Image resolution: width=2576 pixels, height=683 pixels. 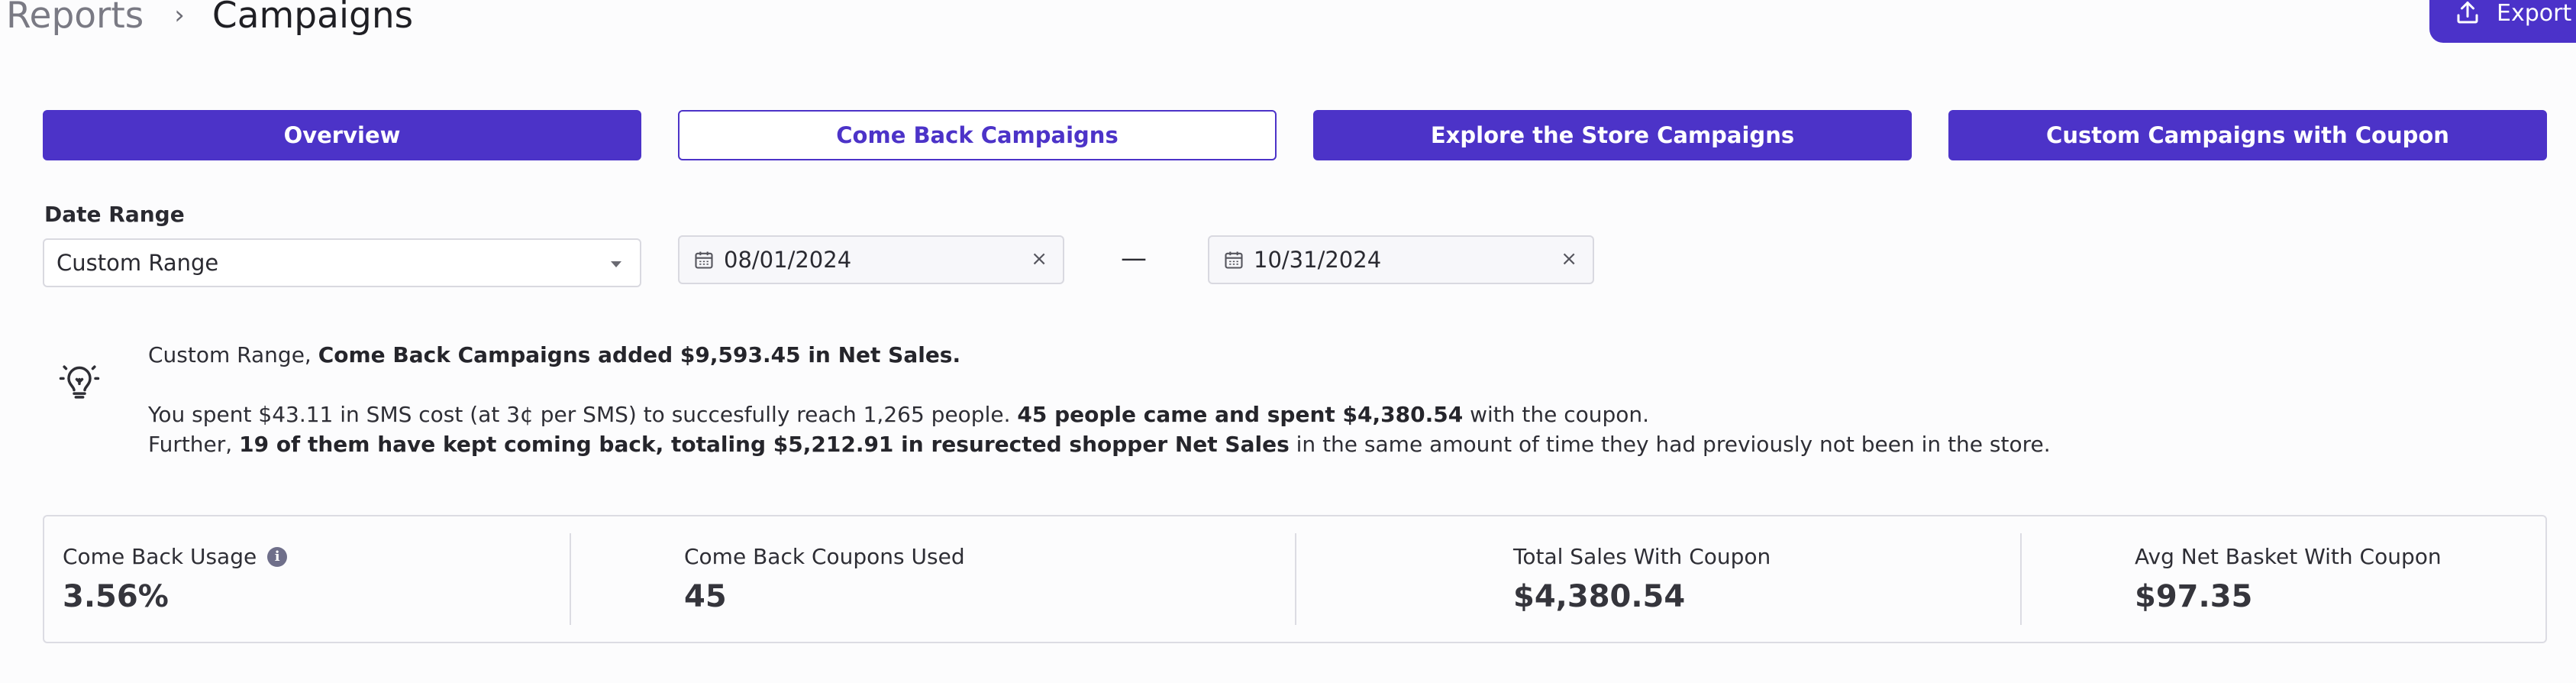 What do you see at coordinates (1318, 260) in the screenshot?
I see `end-date-value: 10/31/2024` at bounding box center [1318, 260].